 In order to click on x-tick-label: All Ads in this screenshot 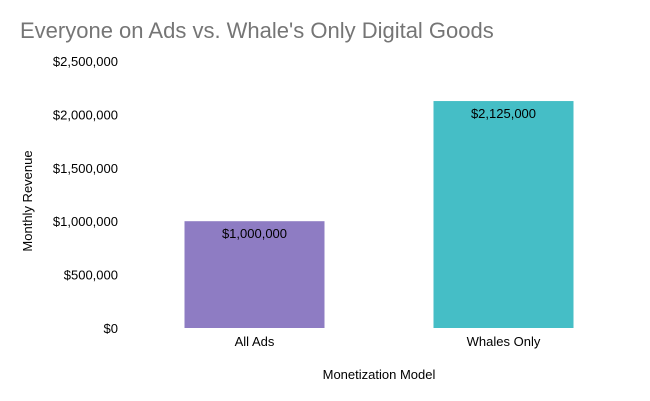, I will do `click(255, 341)`.